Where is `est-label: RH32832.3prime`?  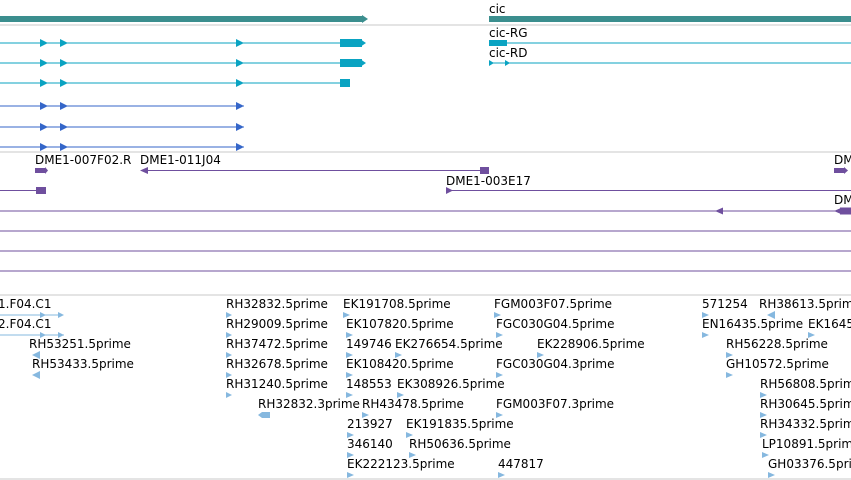
est-label: RH32832.3prime is located at coordinates (309, 404).